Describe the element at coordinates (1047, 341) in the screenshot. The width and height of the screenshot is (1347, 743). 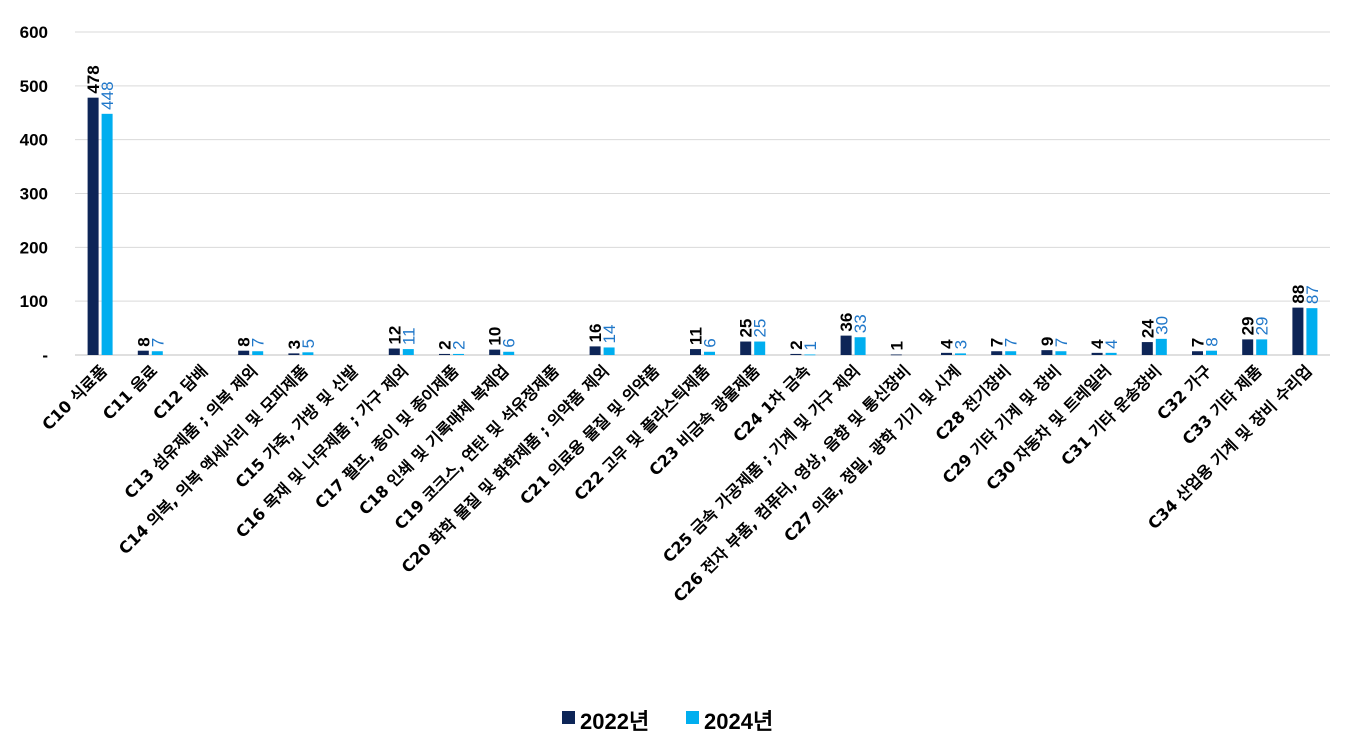
I see `data-label: 9` at that location.